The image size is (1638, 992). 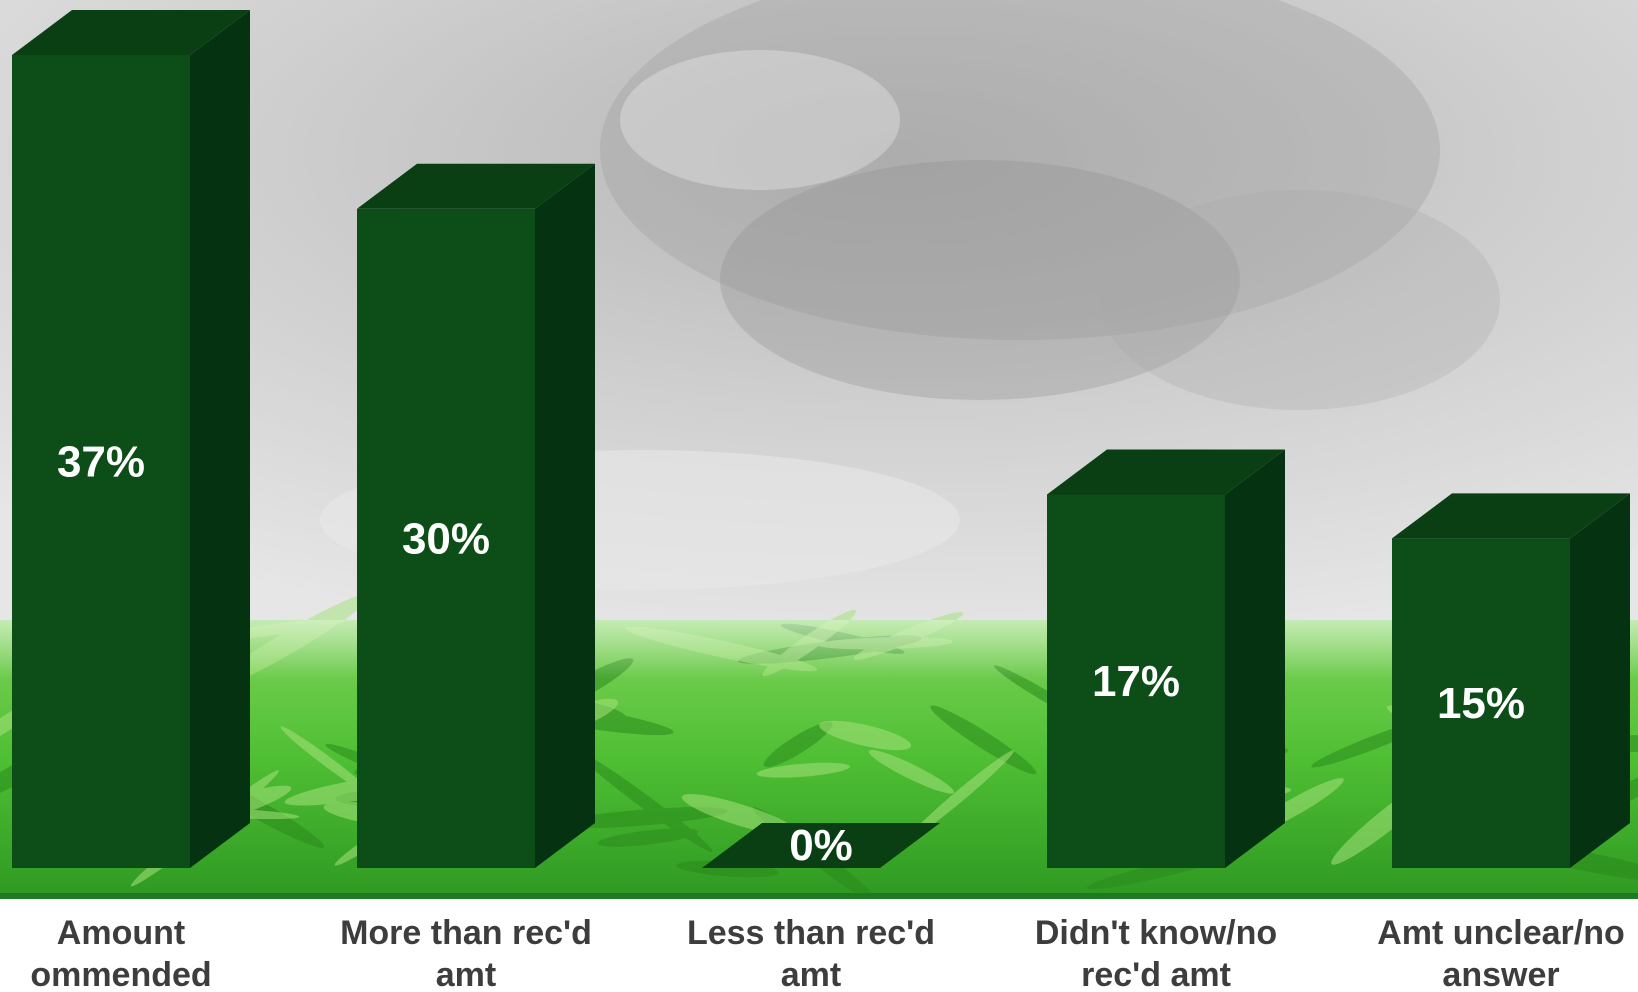 I want to click on category-label: rec'd amt, so click(x=1156, y=974).